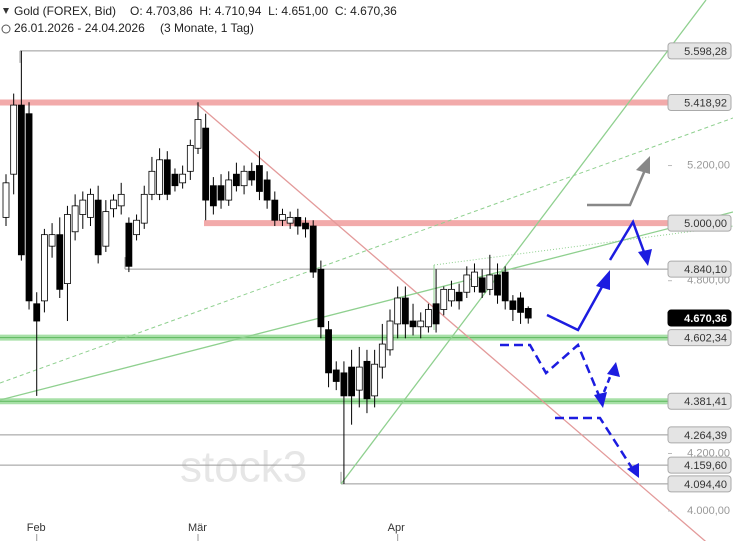 The image size is (733, 546). Describe the element at coordinates (705, 52) in the screenshot. I see `level-label: 5.598,28` at that location.